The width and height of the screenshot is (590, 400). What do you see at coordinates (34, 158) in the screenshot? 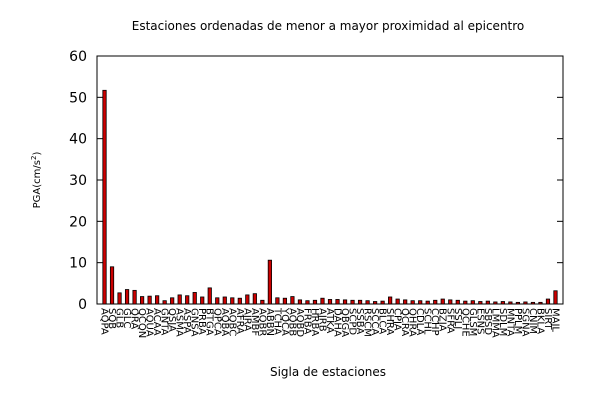
I see `y-axis-label-sup: 2` at bounding box center [34, 158].